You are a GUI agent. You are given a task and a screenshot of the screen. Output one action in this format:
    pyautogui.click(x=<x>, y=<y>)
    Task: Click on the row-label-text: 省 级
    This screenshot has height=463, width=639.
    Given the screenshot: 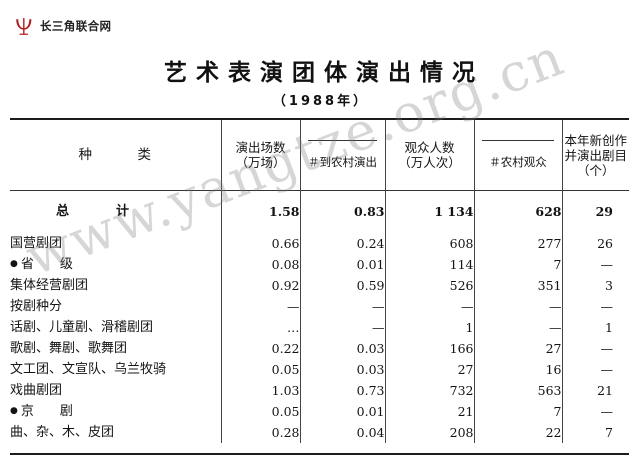 What is the action you would take?
    pyautogui.click(x=46, y=264)
    